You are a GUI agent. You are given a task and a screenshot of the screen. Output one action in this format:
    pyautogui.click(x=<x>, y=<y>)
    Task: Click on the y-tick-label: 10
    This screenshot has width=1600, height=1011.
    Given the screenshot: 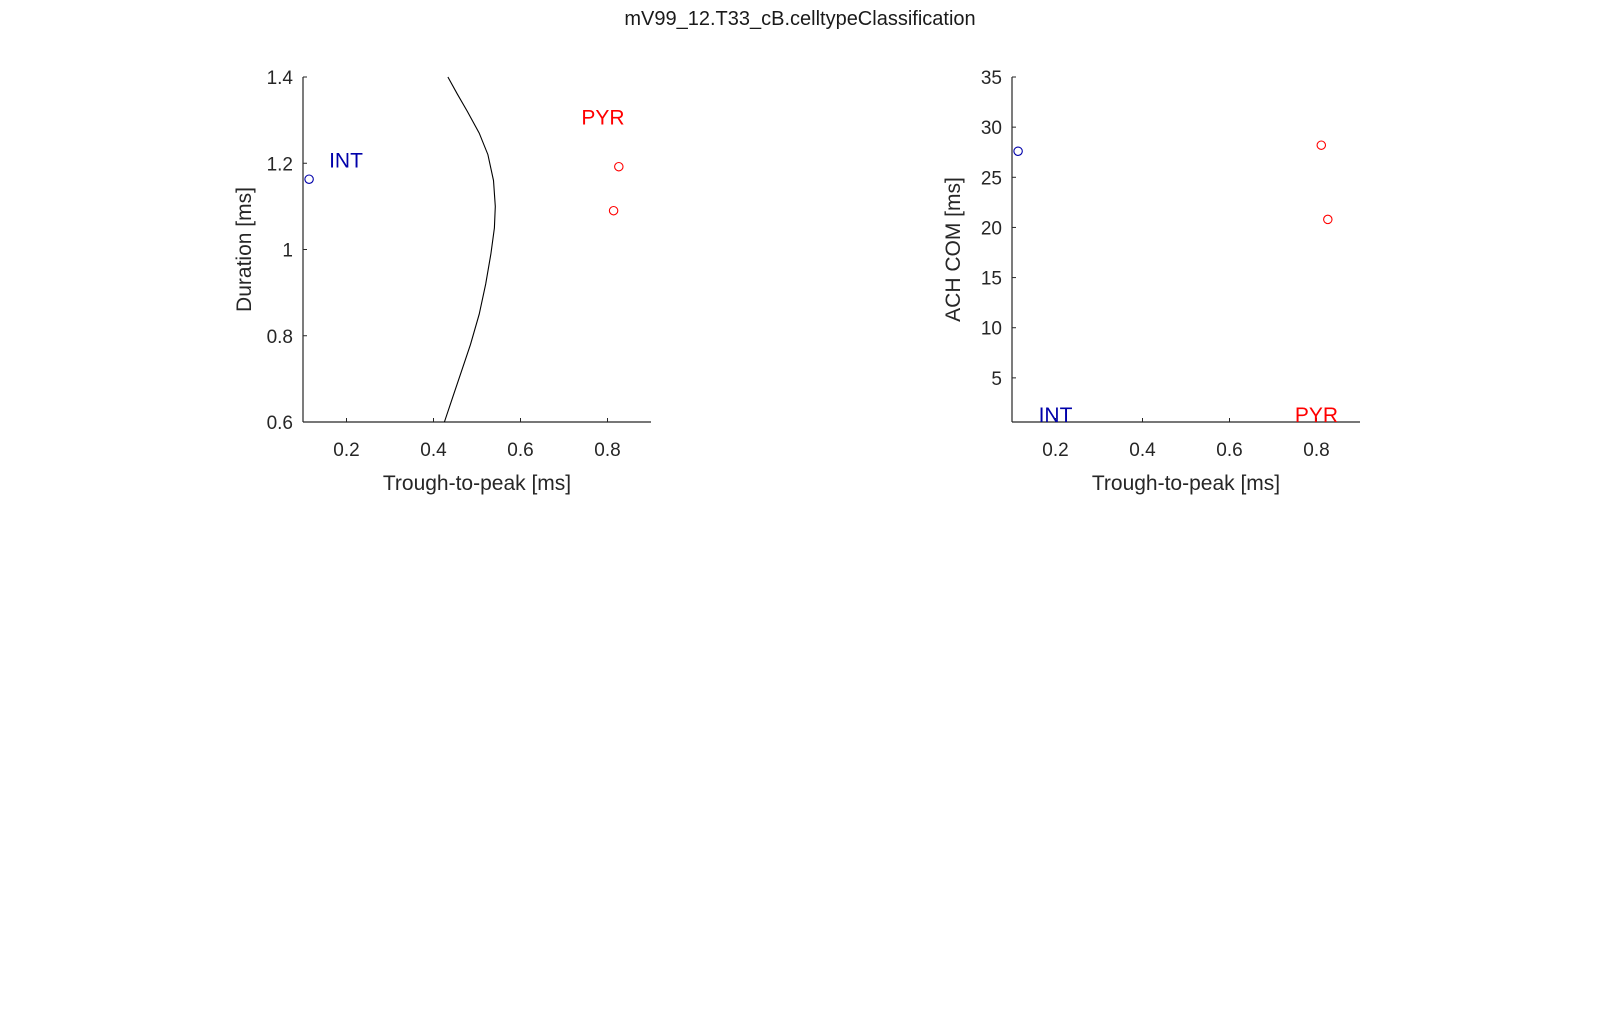 What is the action you would take?
    pyautogui.click(x=991, y=329)
    